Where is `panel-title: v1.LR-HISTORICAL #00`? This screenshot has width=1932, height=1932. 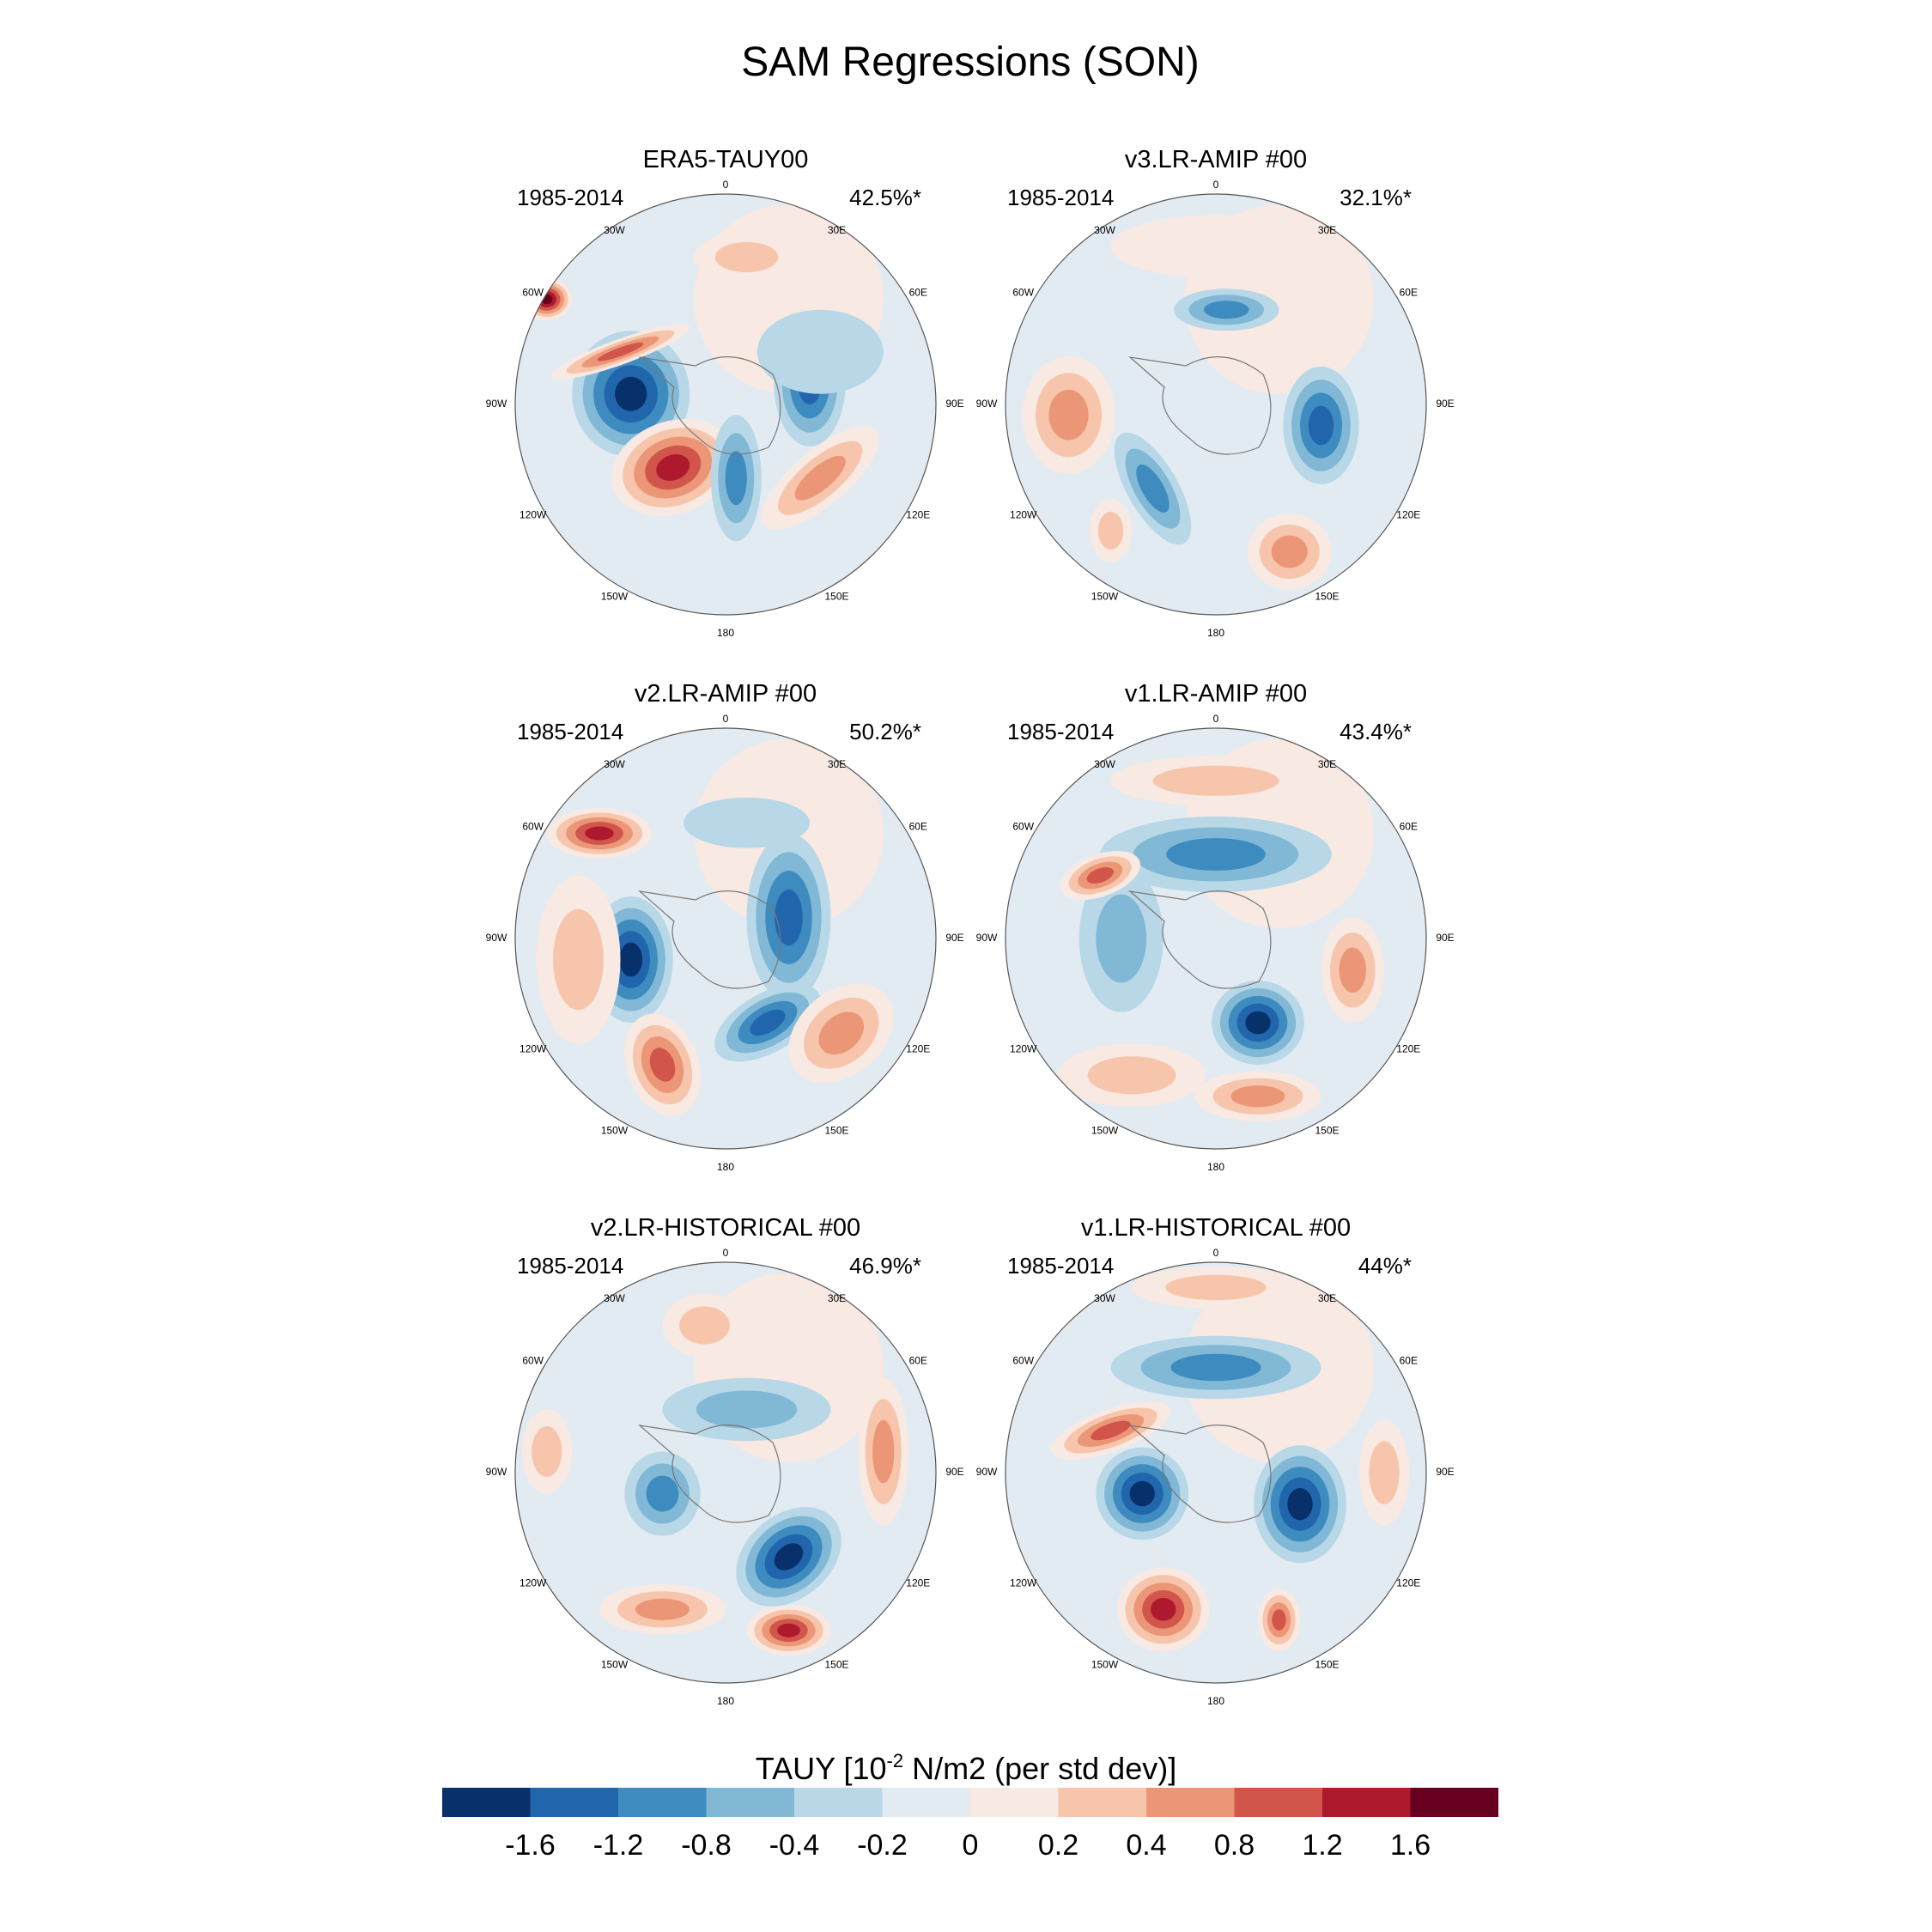 panel-title: v1.LR-HISTORICAL #00 is located at coordinates (1216, 1228).